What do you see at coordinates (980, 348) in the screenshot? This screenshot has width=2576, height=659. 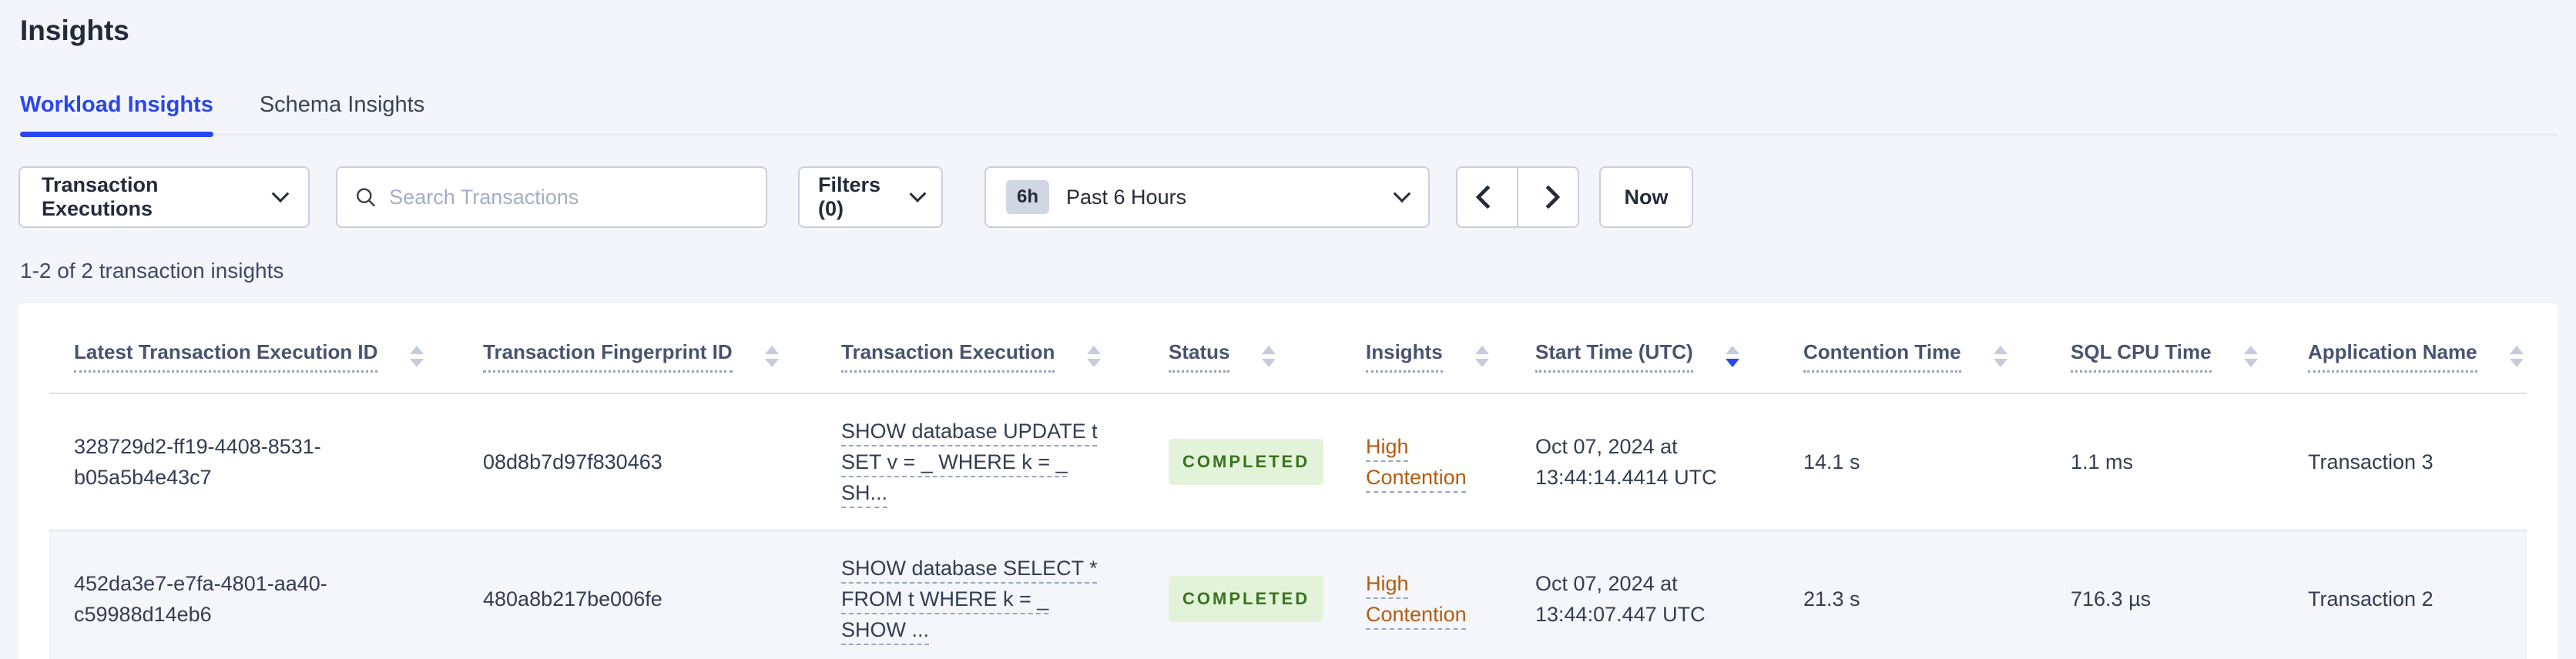 I see `column-header-transaction-execution: Transaction Execution` at bounding box center [980, 348].